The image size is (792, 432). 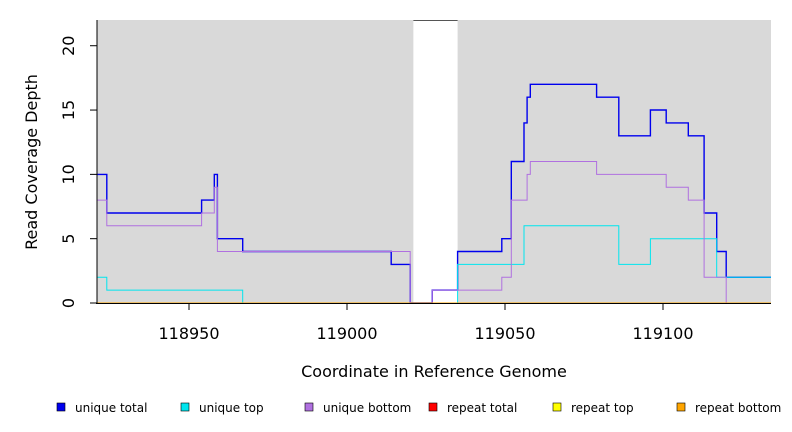 I want to click on legend-label: unique bottom, so click(x=367, y=408).